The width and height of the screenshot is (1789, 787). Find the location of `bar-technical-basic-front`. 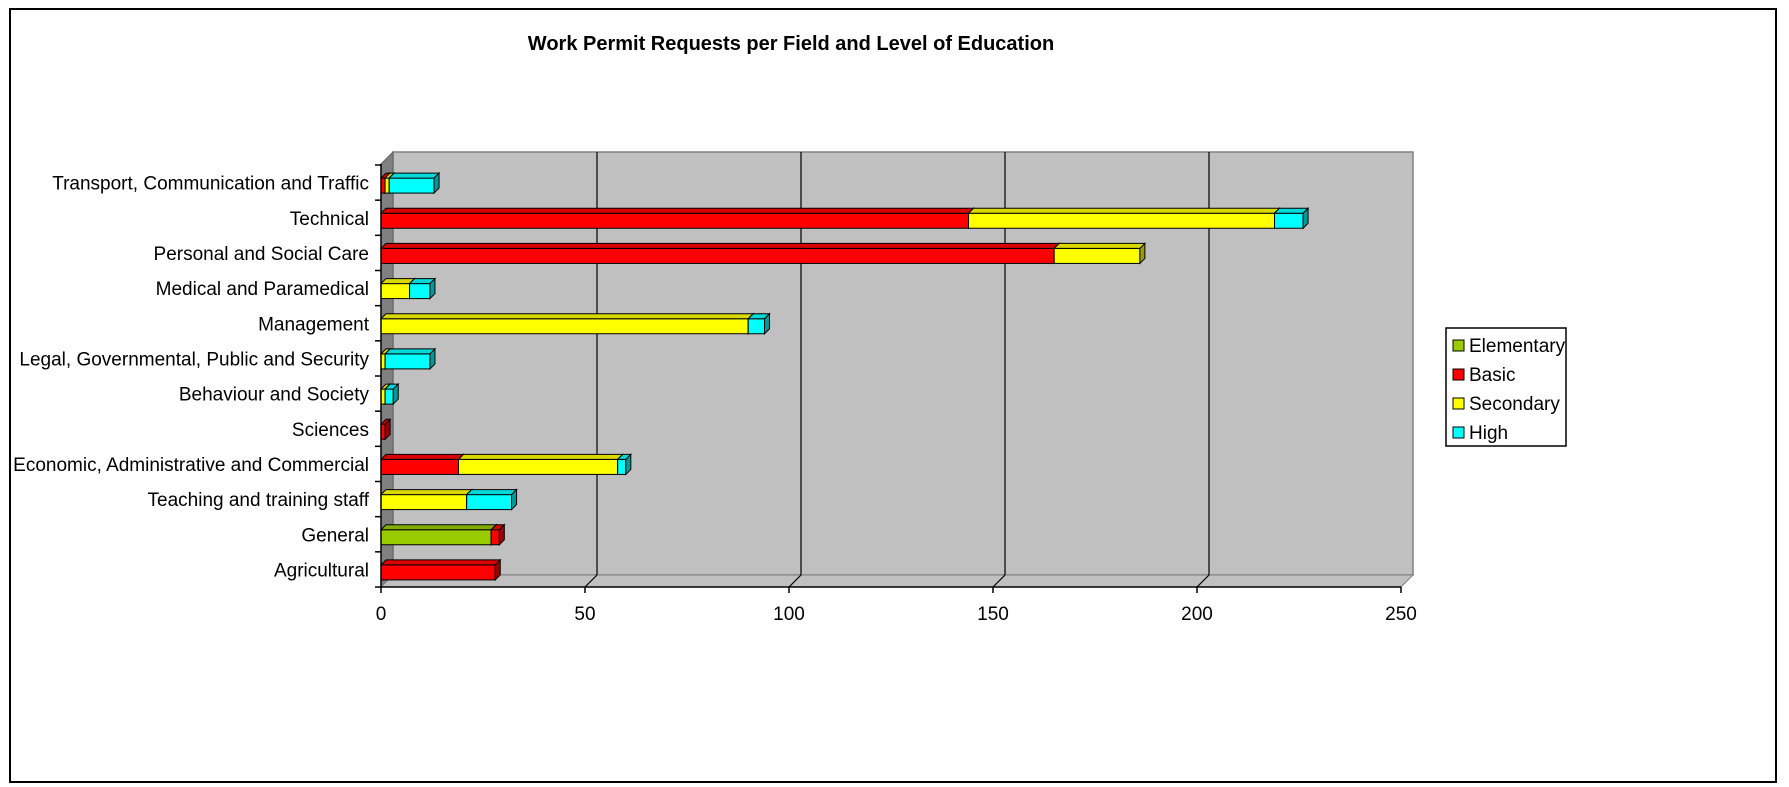

bar-technical-basic-front is located at coordinates (675, 220).